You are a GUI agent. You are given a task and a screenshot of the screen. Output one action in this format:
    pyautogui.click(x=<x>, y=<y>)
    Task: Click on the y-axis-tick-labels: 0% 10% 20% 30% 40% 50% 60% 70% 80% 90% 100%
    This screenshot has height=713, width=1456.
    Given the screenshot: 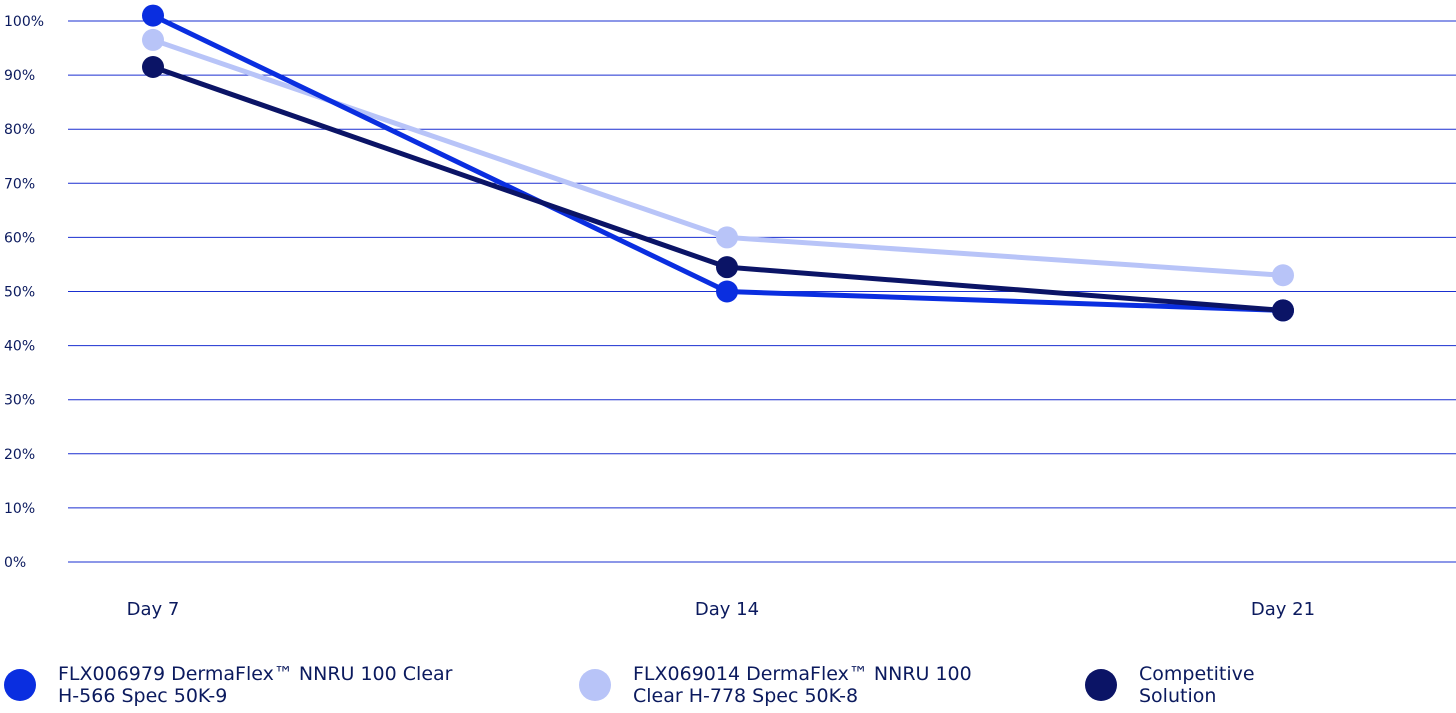 What is the action you would take?
    pyautogui.click(x=24, y=292)
    